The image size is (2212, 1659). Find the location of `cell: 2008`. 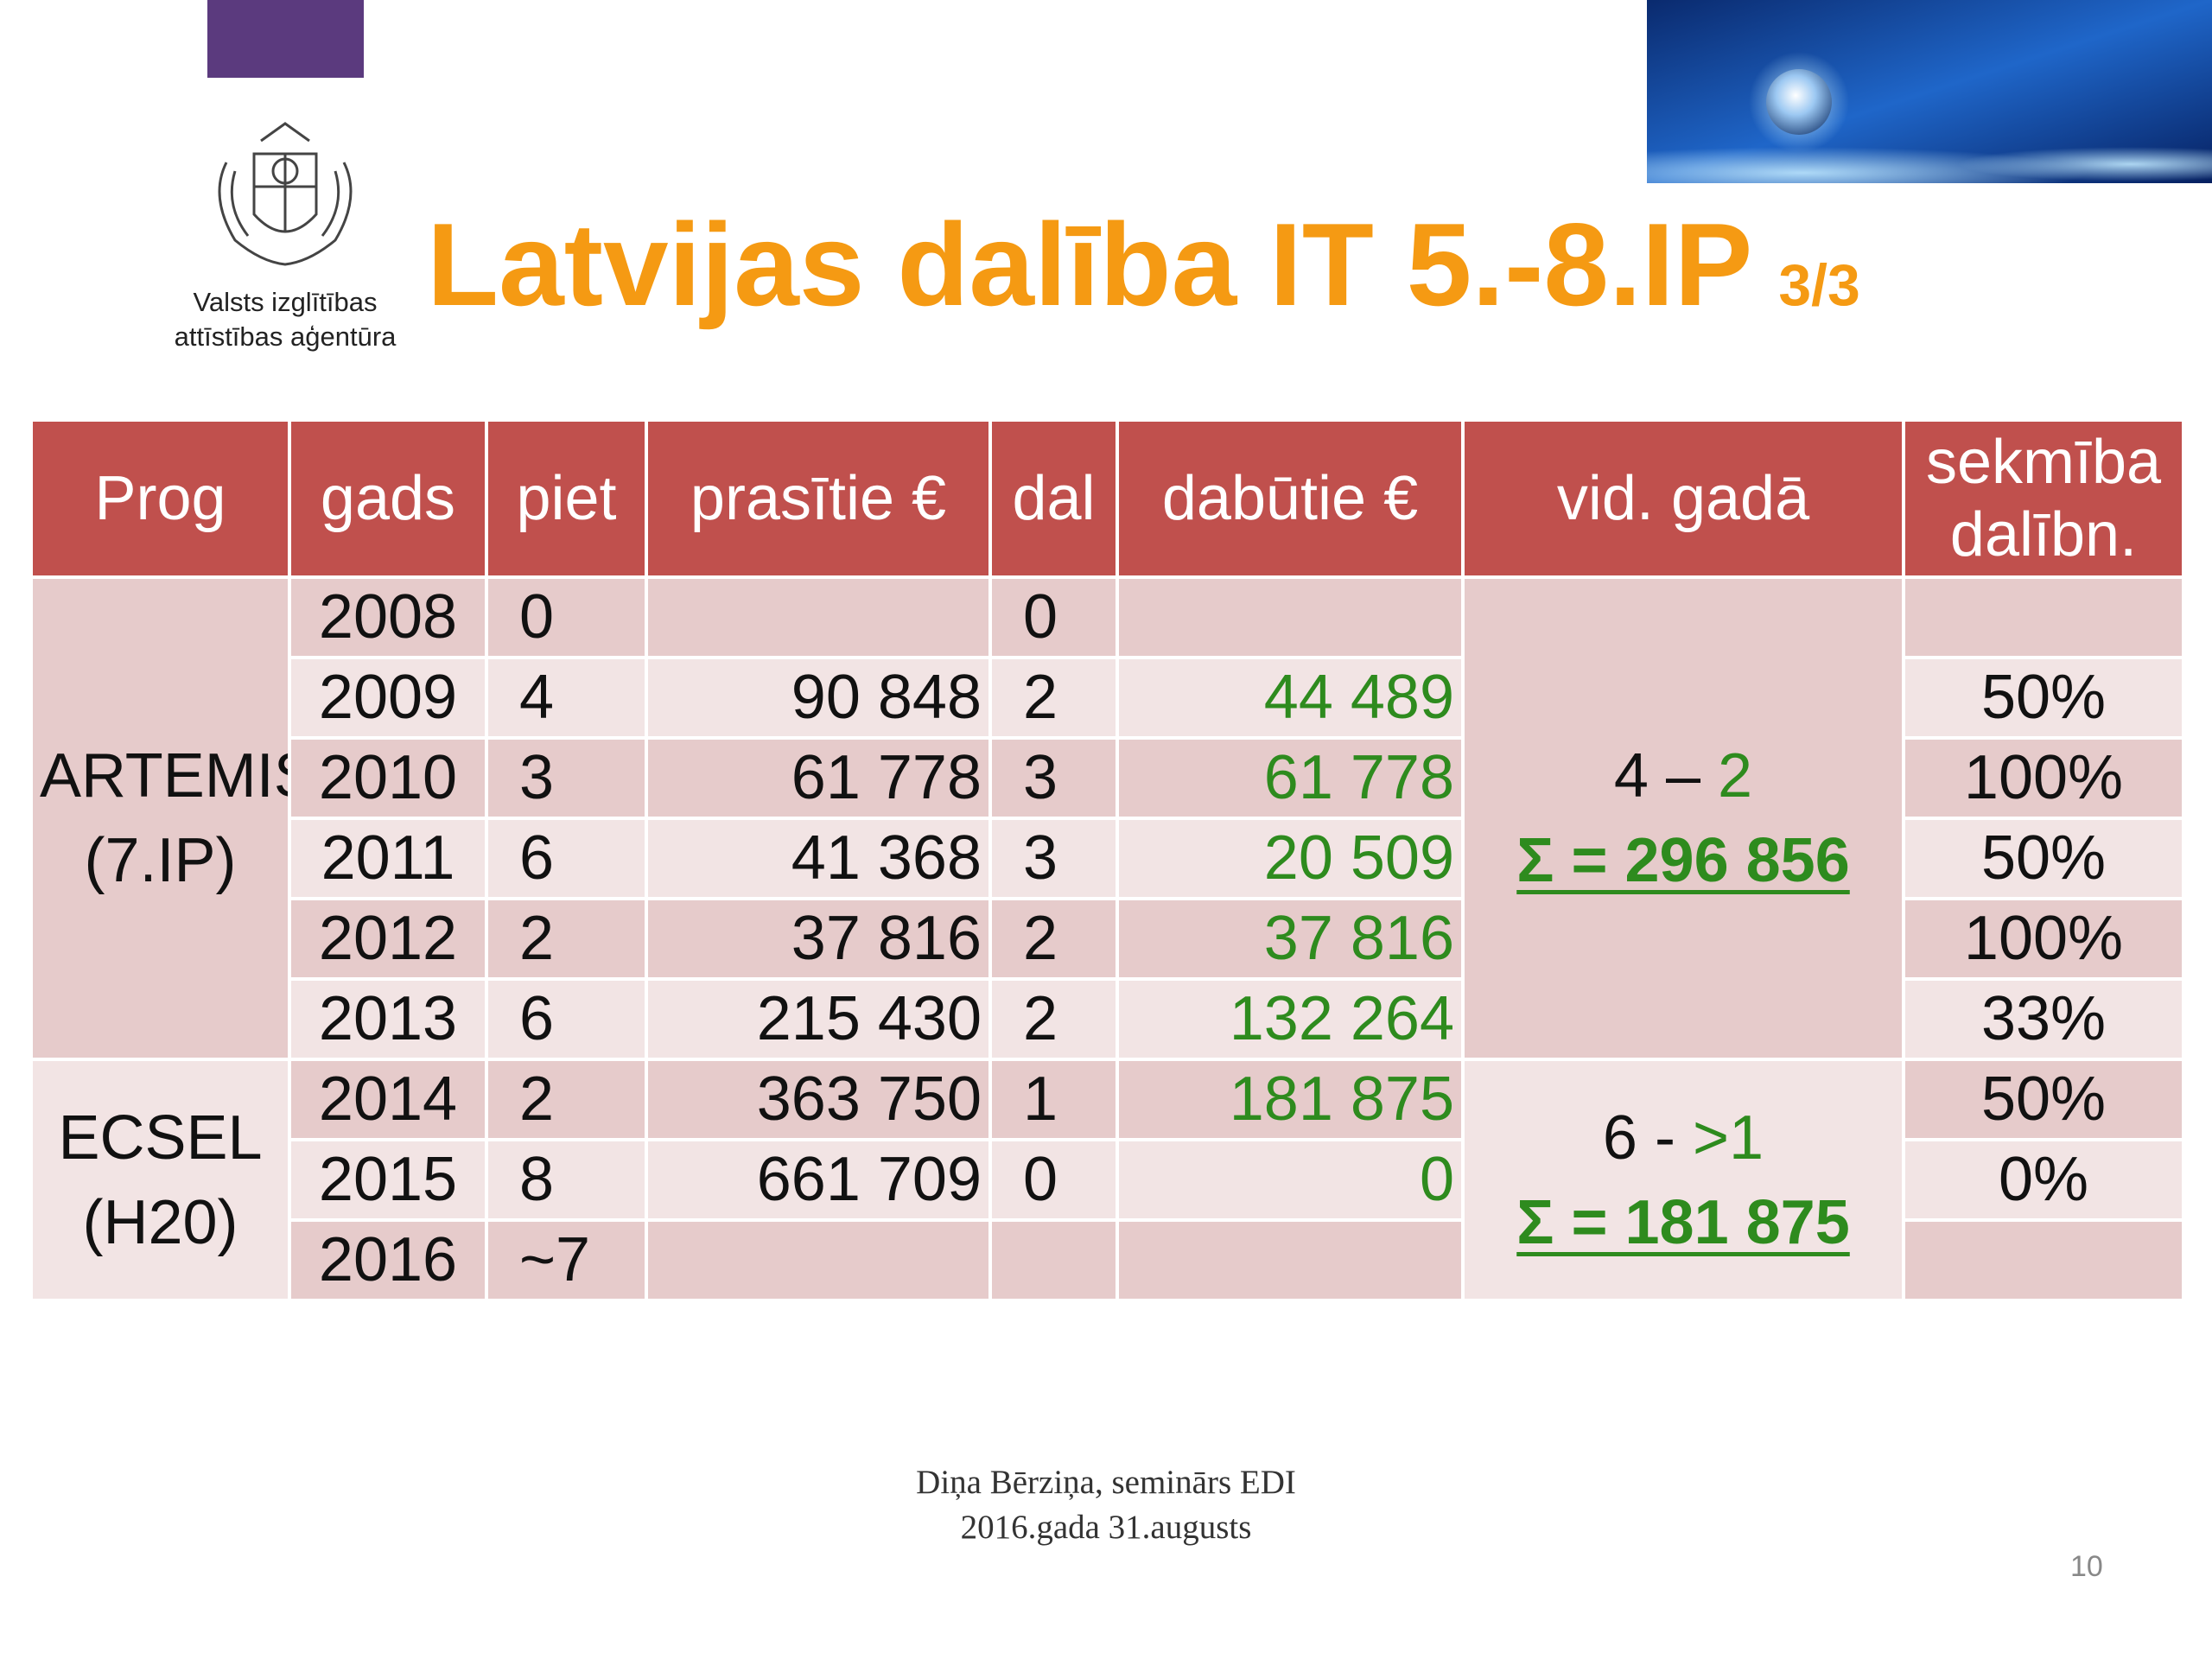

cell: 2008 is located at coordinates (388, 617).